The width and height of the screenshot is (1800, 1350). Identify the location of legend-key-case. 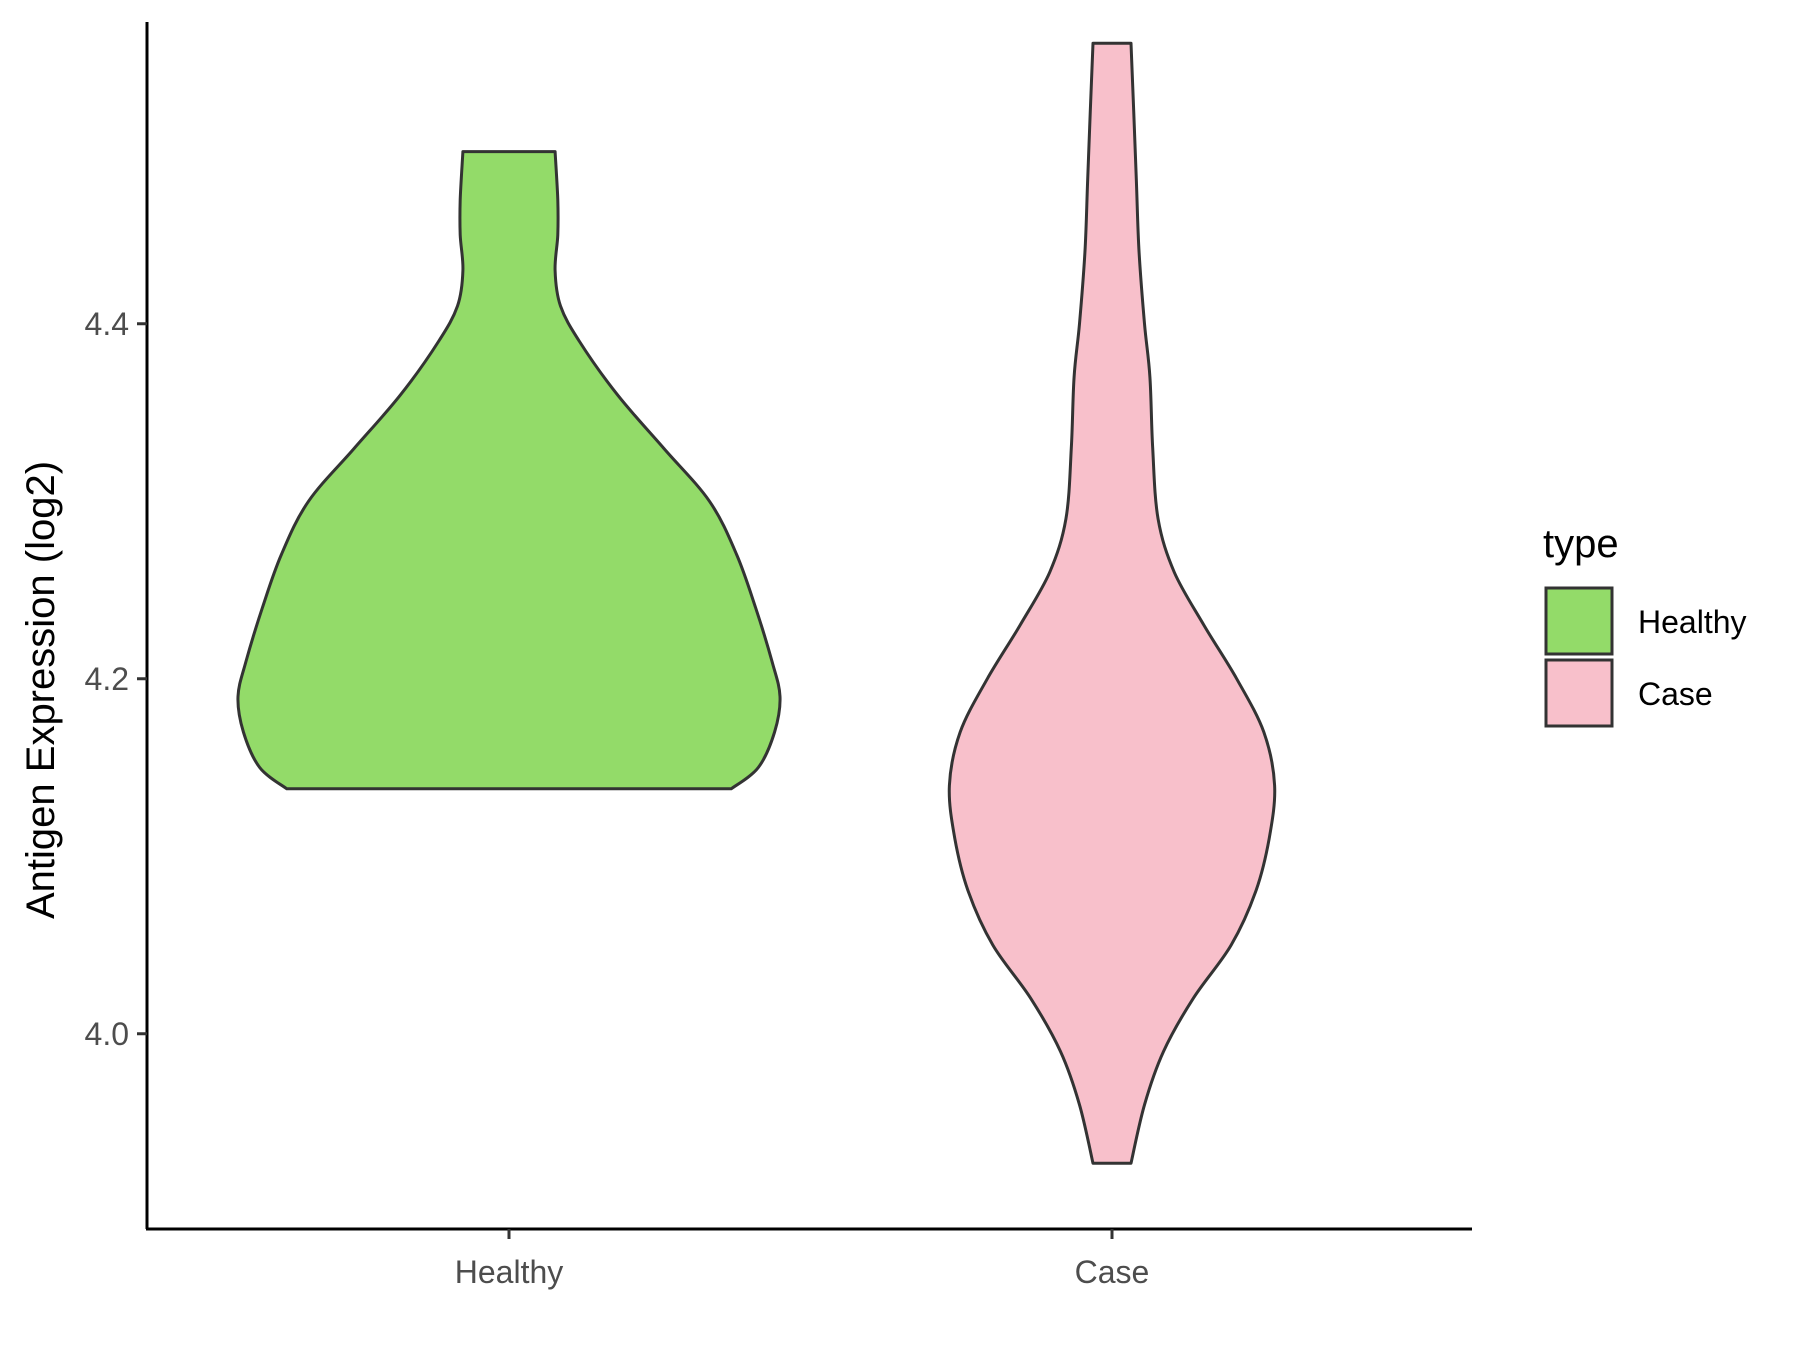
(1579, 693).